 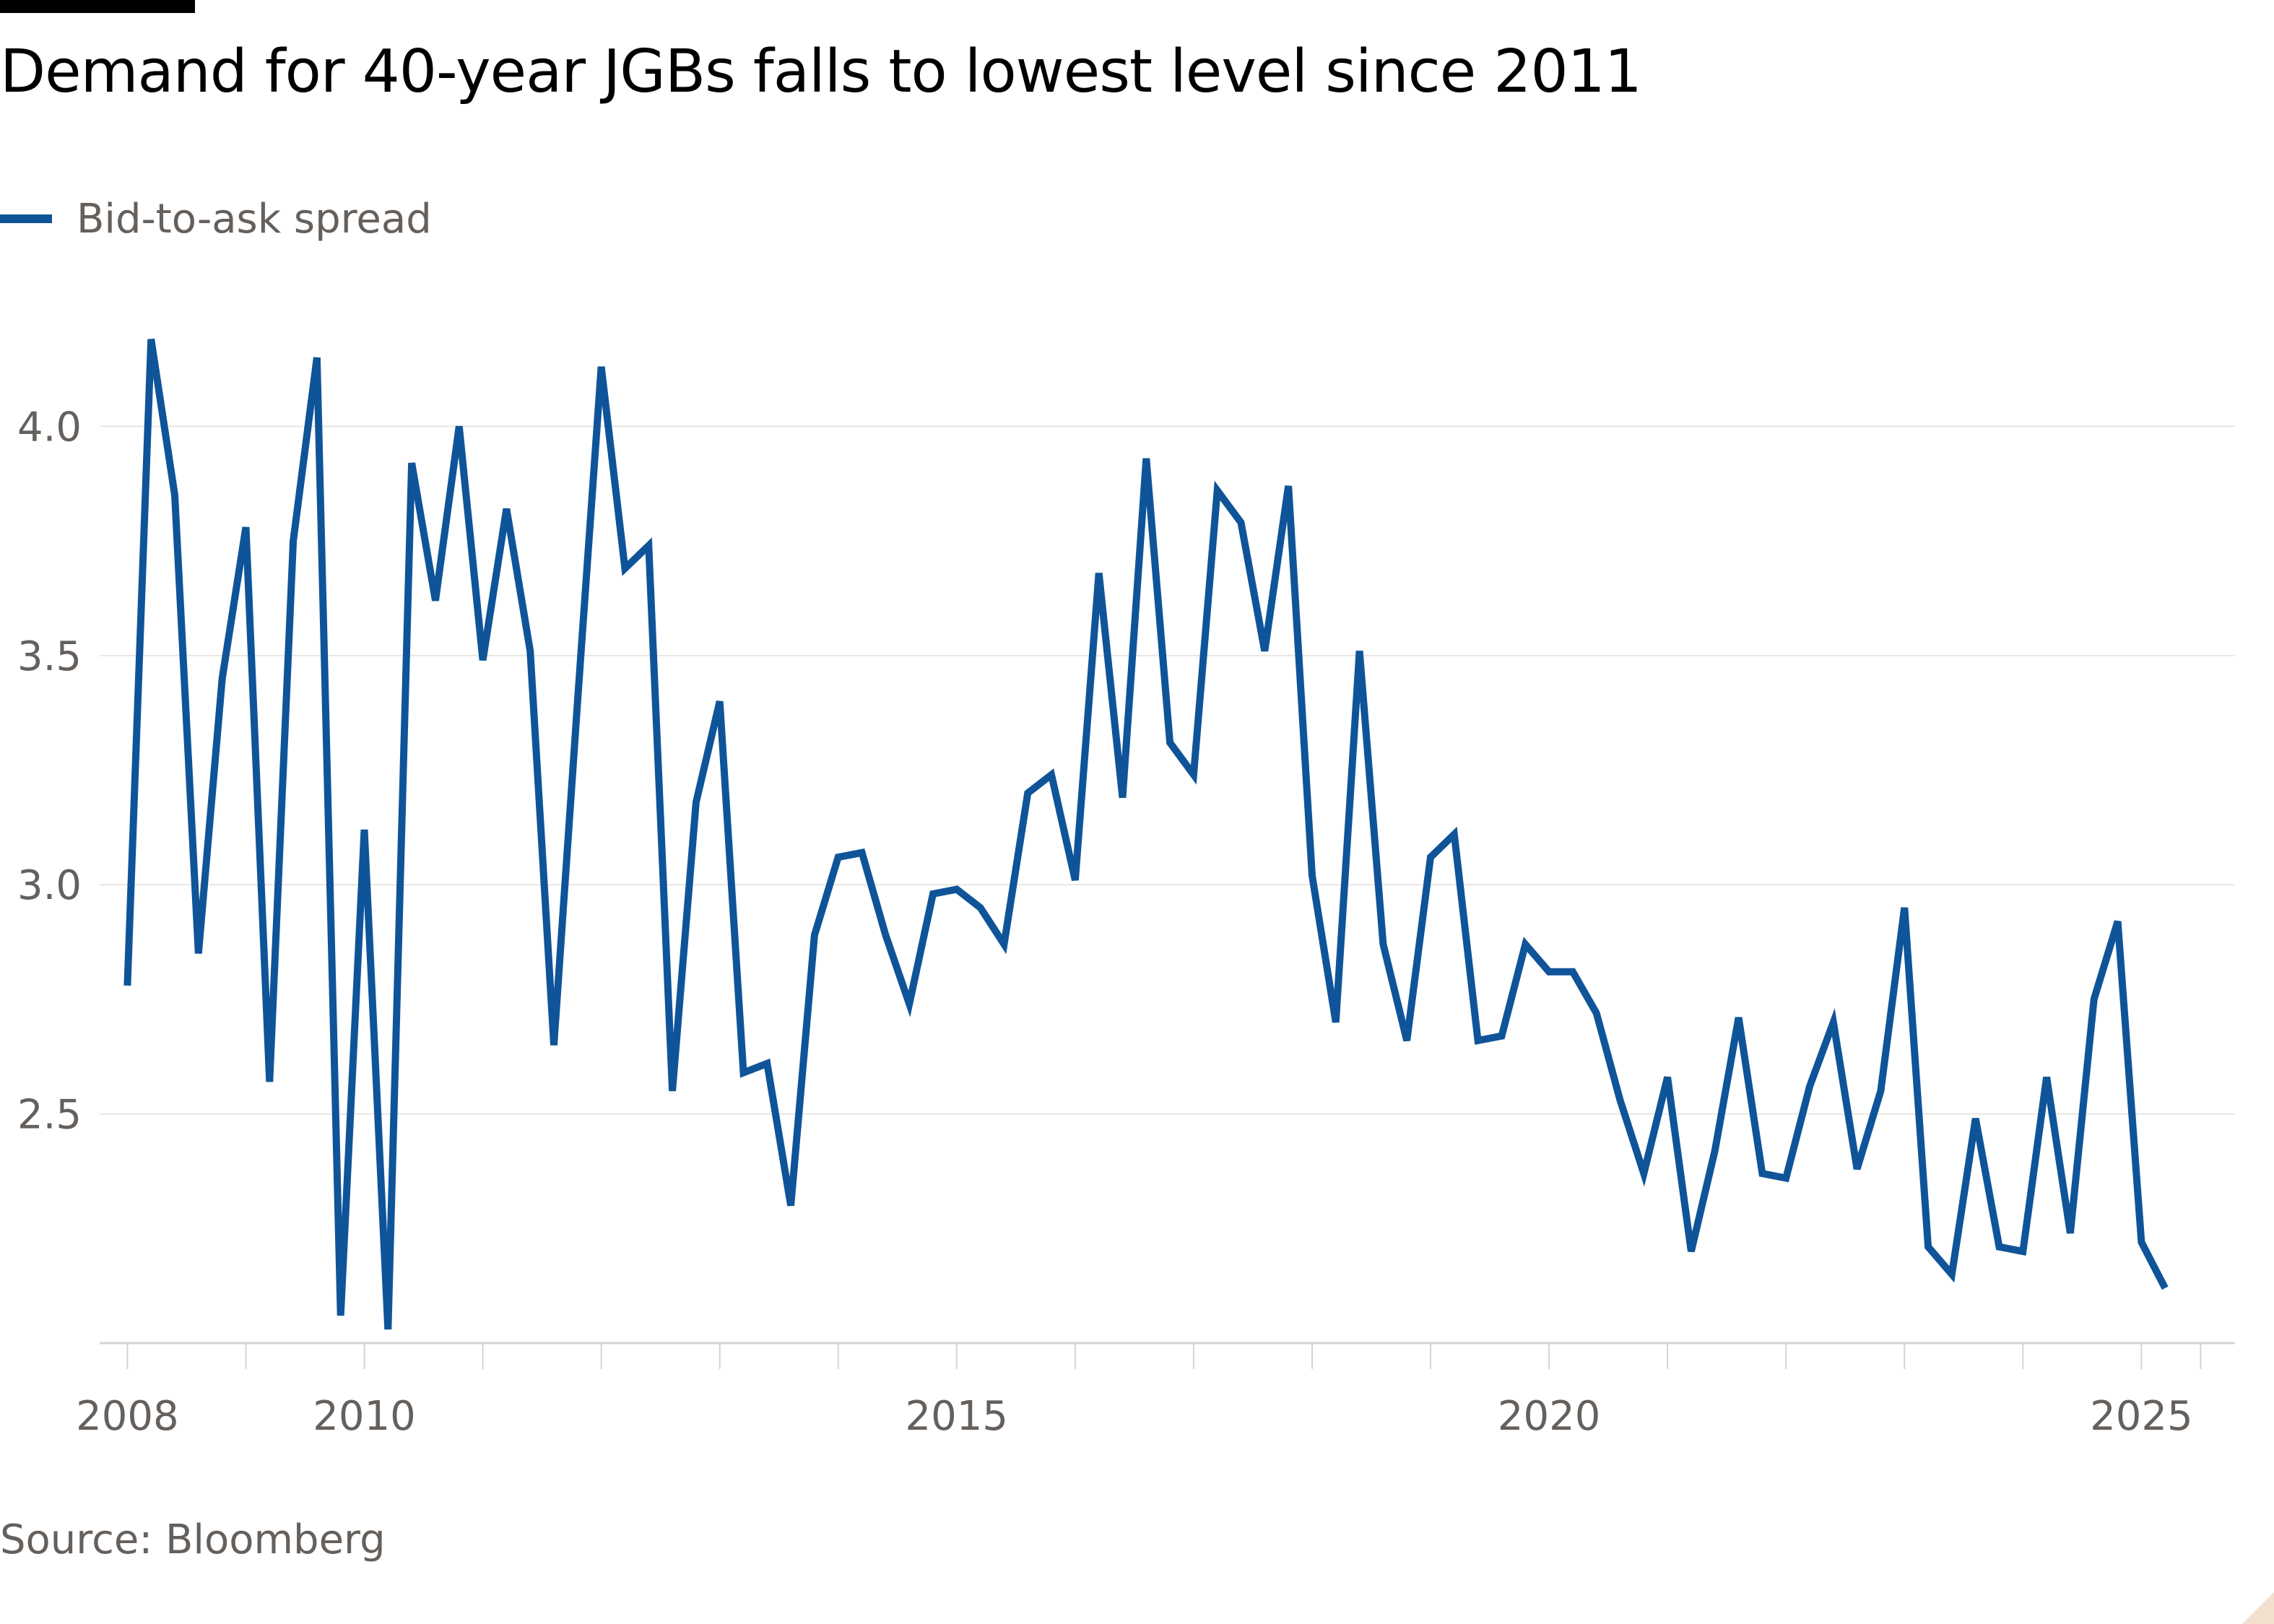 I want to click on x-tick-label: 2020, so click(x=1549, y=1416).